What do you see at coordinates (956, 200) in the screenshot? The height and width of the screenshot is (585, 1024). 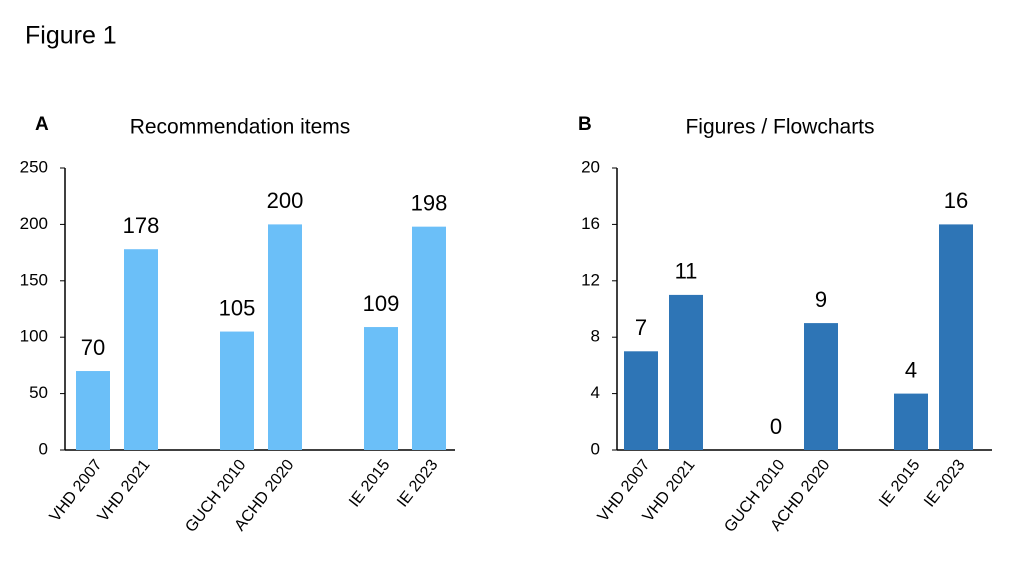 I see `value-label: 16` at bounding box center [956, 200].